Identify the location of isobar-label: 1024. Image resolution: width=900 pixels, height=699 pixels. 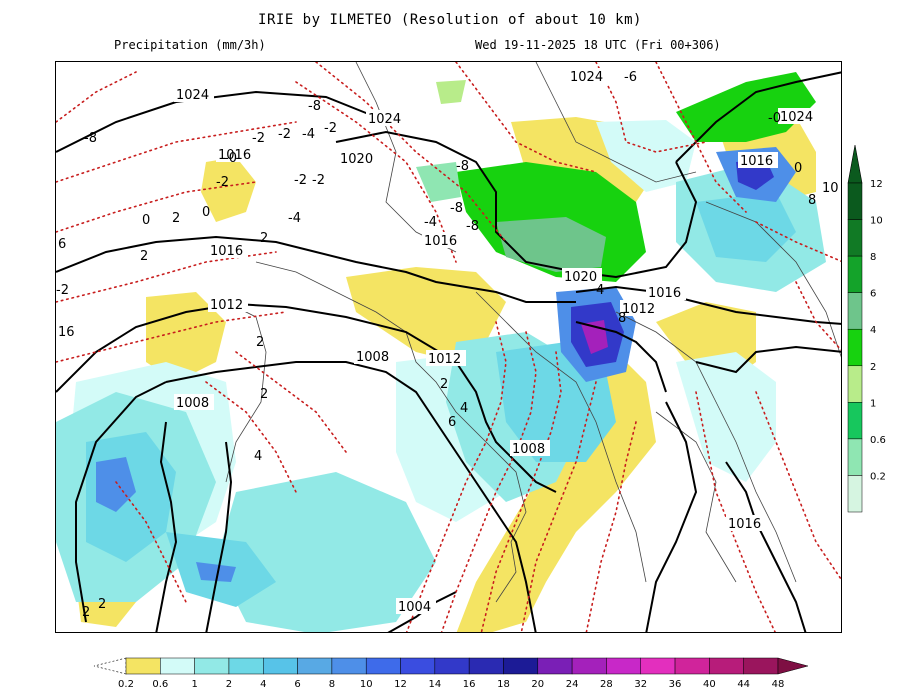
(798, 116).